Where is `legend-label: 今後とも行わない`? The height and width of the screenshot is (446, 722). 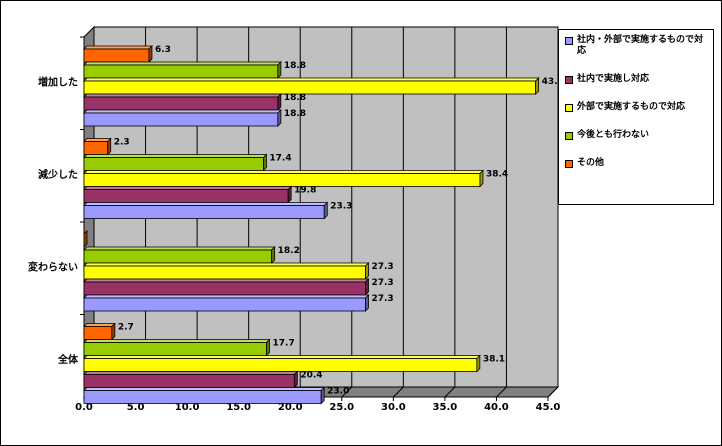
legend-label: 今後とも行わない is located at coordinates (613, 135).